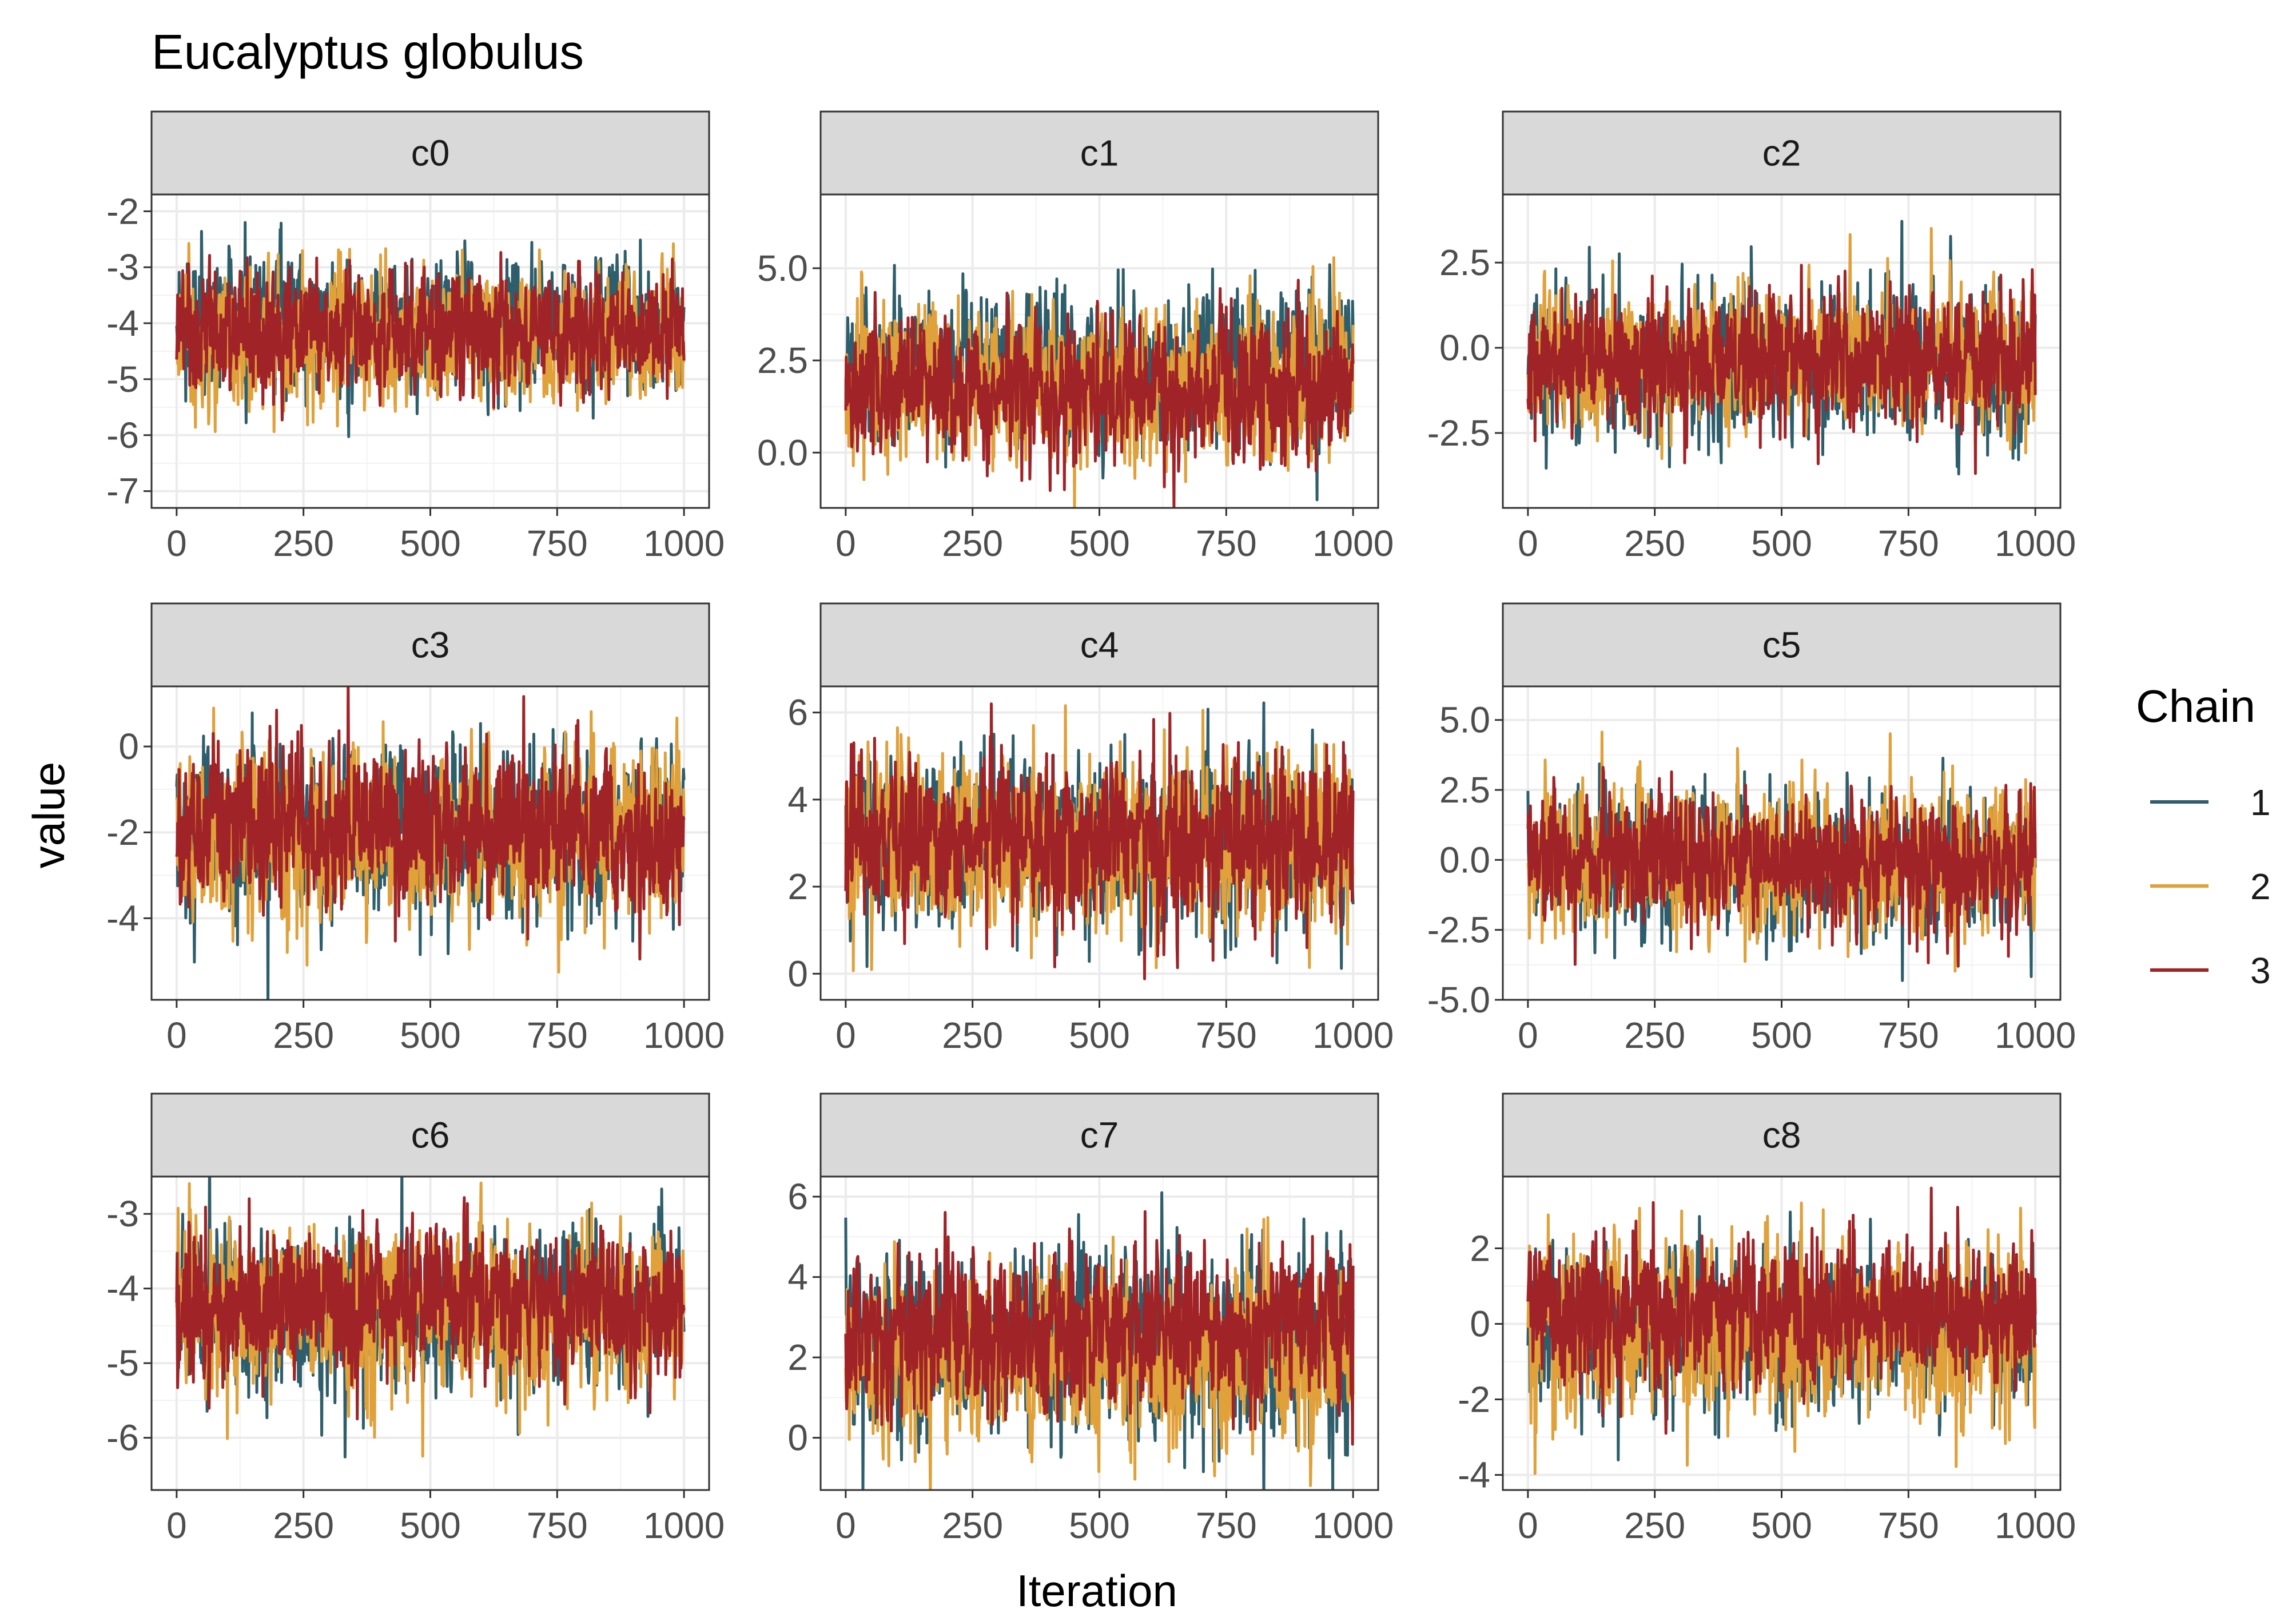 This screenshot has width=2296, height=1621. I want to click on strip-label-c8: c8, so click(1781, 1136).